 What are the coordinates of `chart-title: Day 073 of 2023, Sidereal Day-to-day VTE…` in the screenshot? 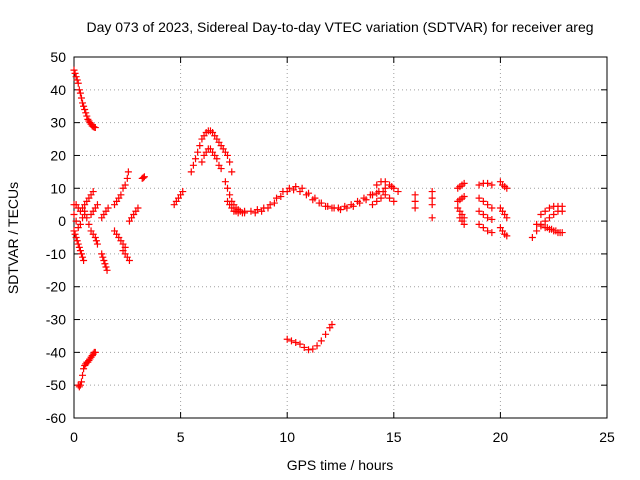 It's located at (339, 27).